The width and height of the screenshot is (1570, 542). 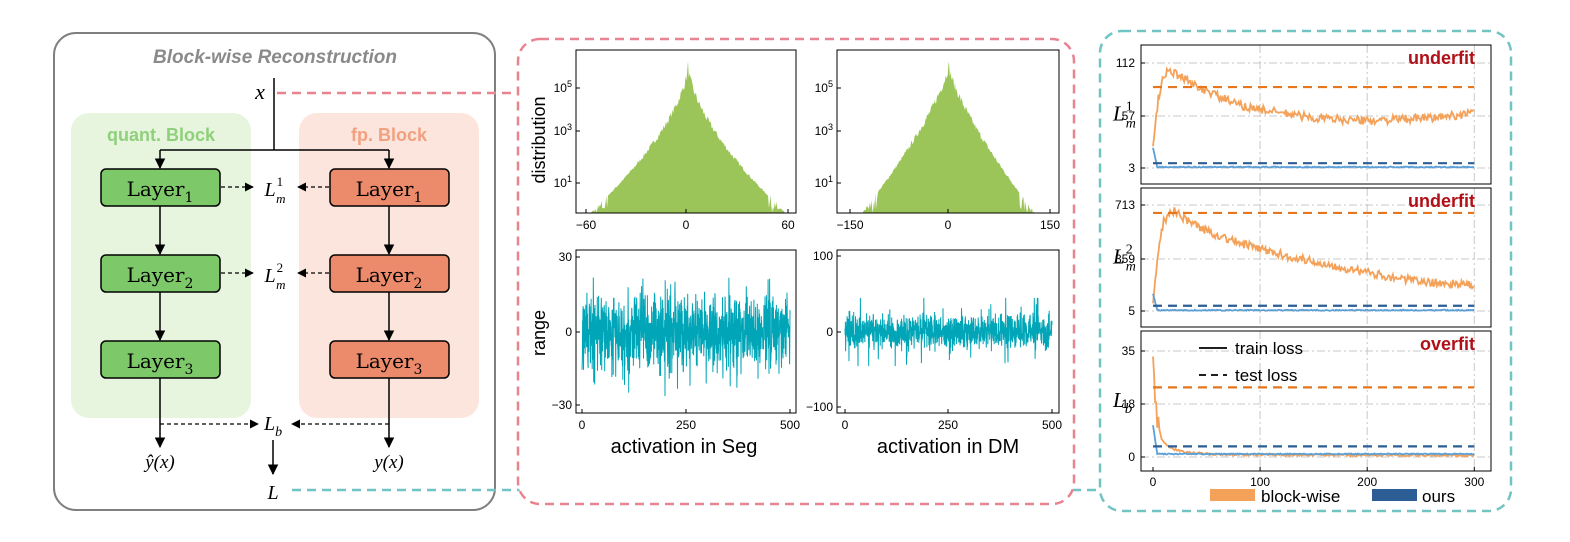 What do you see at coordinates (948, 447) in the screenshot?
I see `dm-xlabel: activation in DM` at bounding box center [948, 447].